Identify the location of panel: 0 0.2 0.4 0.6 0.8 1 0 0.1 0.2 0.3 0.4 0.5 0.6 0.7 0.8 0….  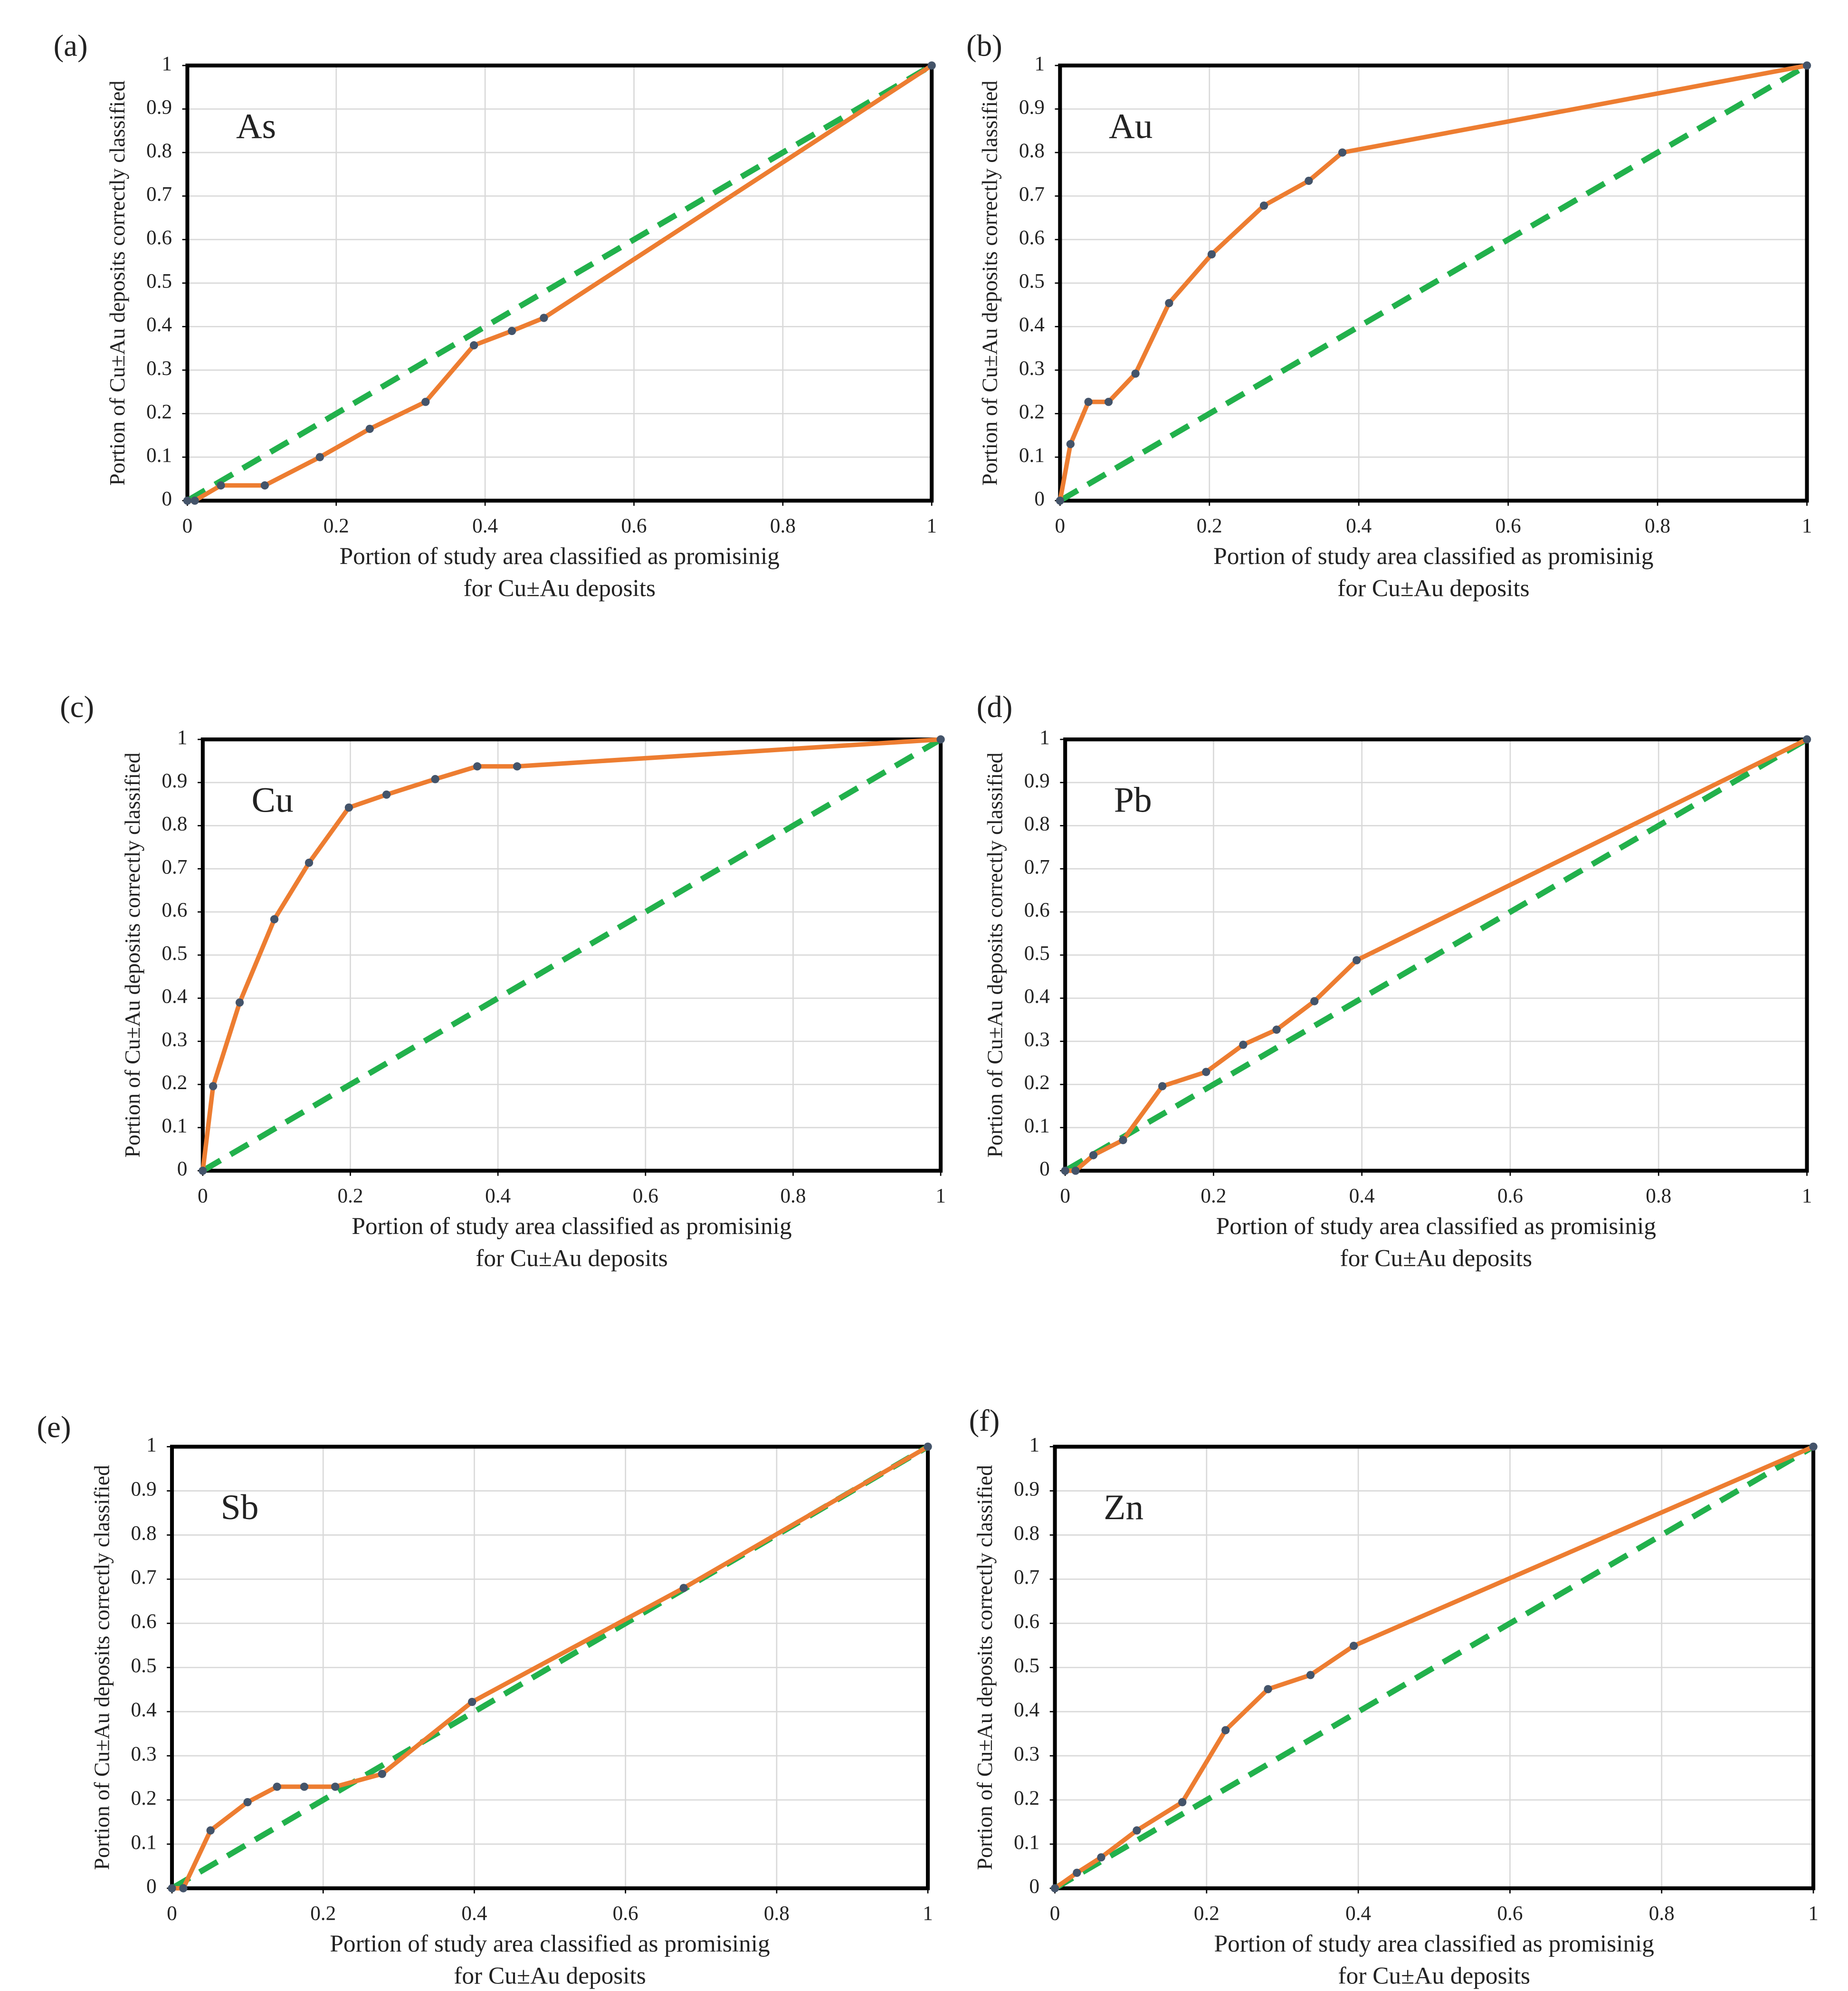
(503, 981).